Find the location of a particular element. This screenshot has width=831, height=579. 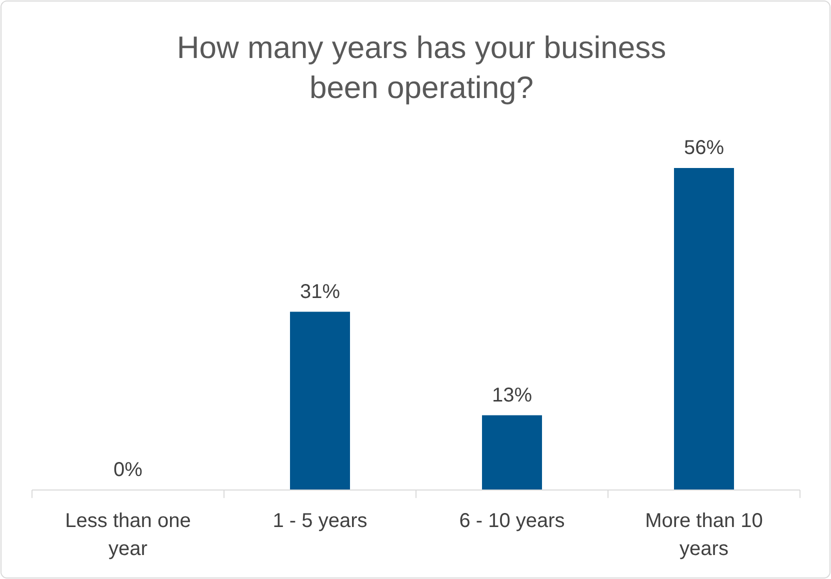

chart-title: How many years has your business been operating? is located at coordinates (421, 67).